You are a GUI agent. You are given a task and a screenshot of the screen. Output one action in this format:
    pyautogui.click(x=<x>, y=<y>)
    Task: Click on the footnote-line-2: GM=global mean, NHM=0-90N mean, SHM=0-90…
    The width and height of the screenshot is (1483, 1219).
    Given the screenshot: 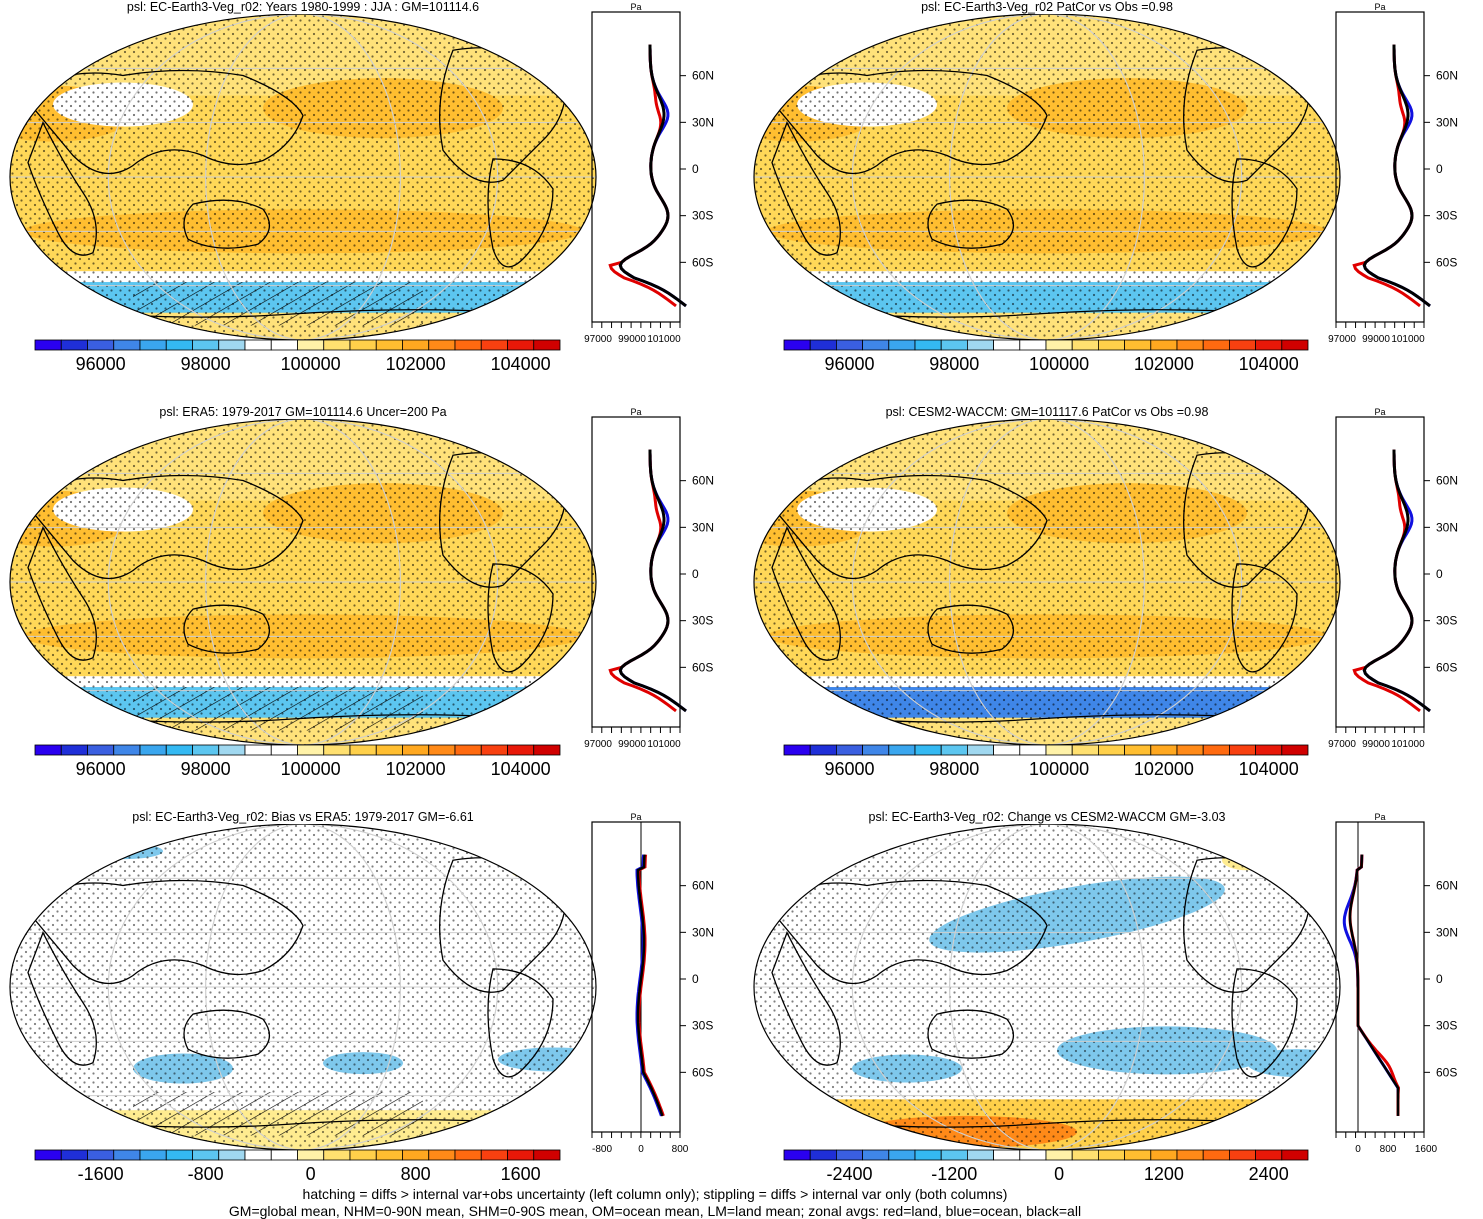 What is the action you would take?
    pyautogui.click(x=655, y=1211)
    